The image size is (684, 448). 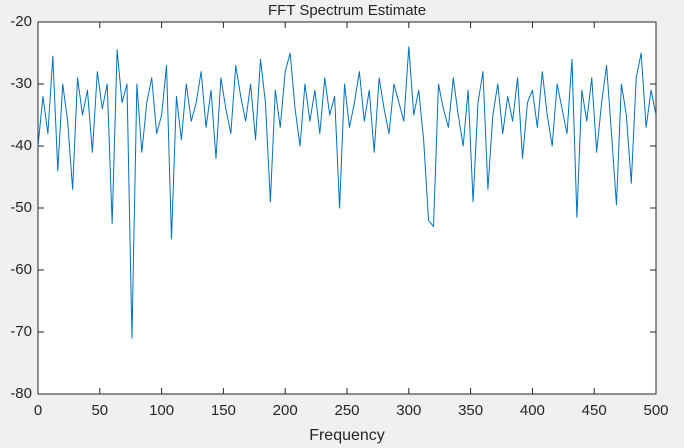 I want to click on x-tick-label: 450, so click(x=594, y=410).